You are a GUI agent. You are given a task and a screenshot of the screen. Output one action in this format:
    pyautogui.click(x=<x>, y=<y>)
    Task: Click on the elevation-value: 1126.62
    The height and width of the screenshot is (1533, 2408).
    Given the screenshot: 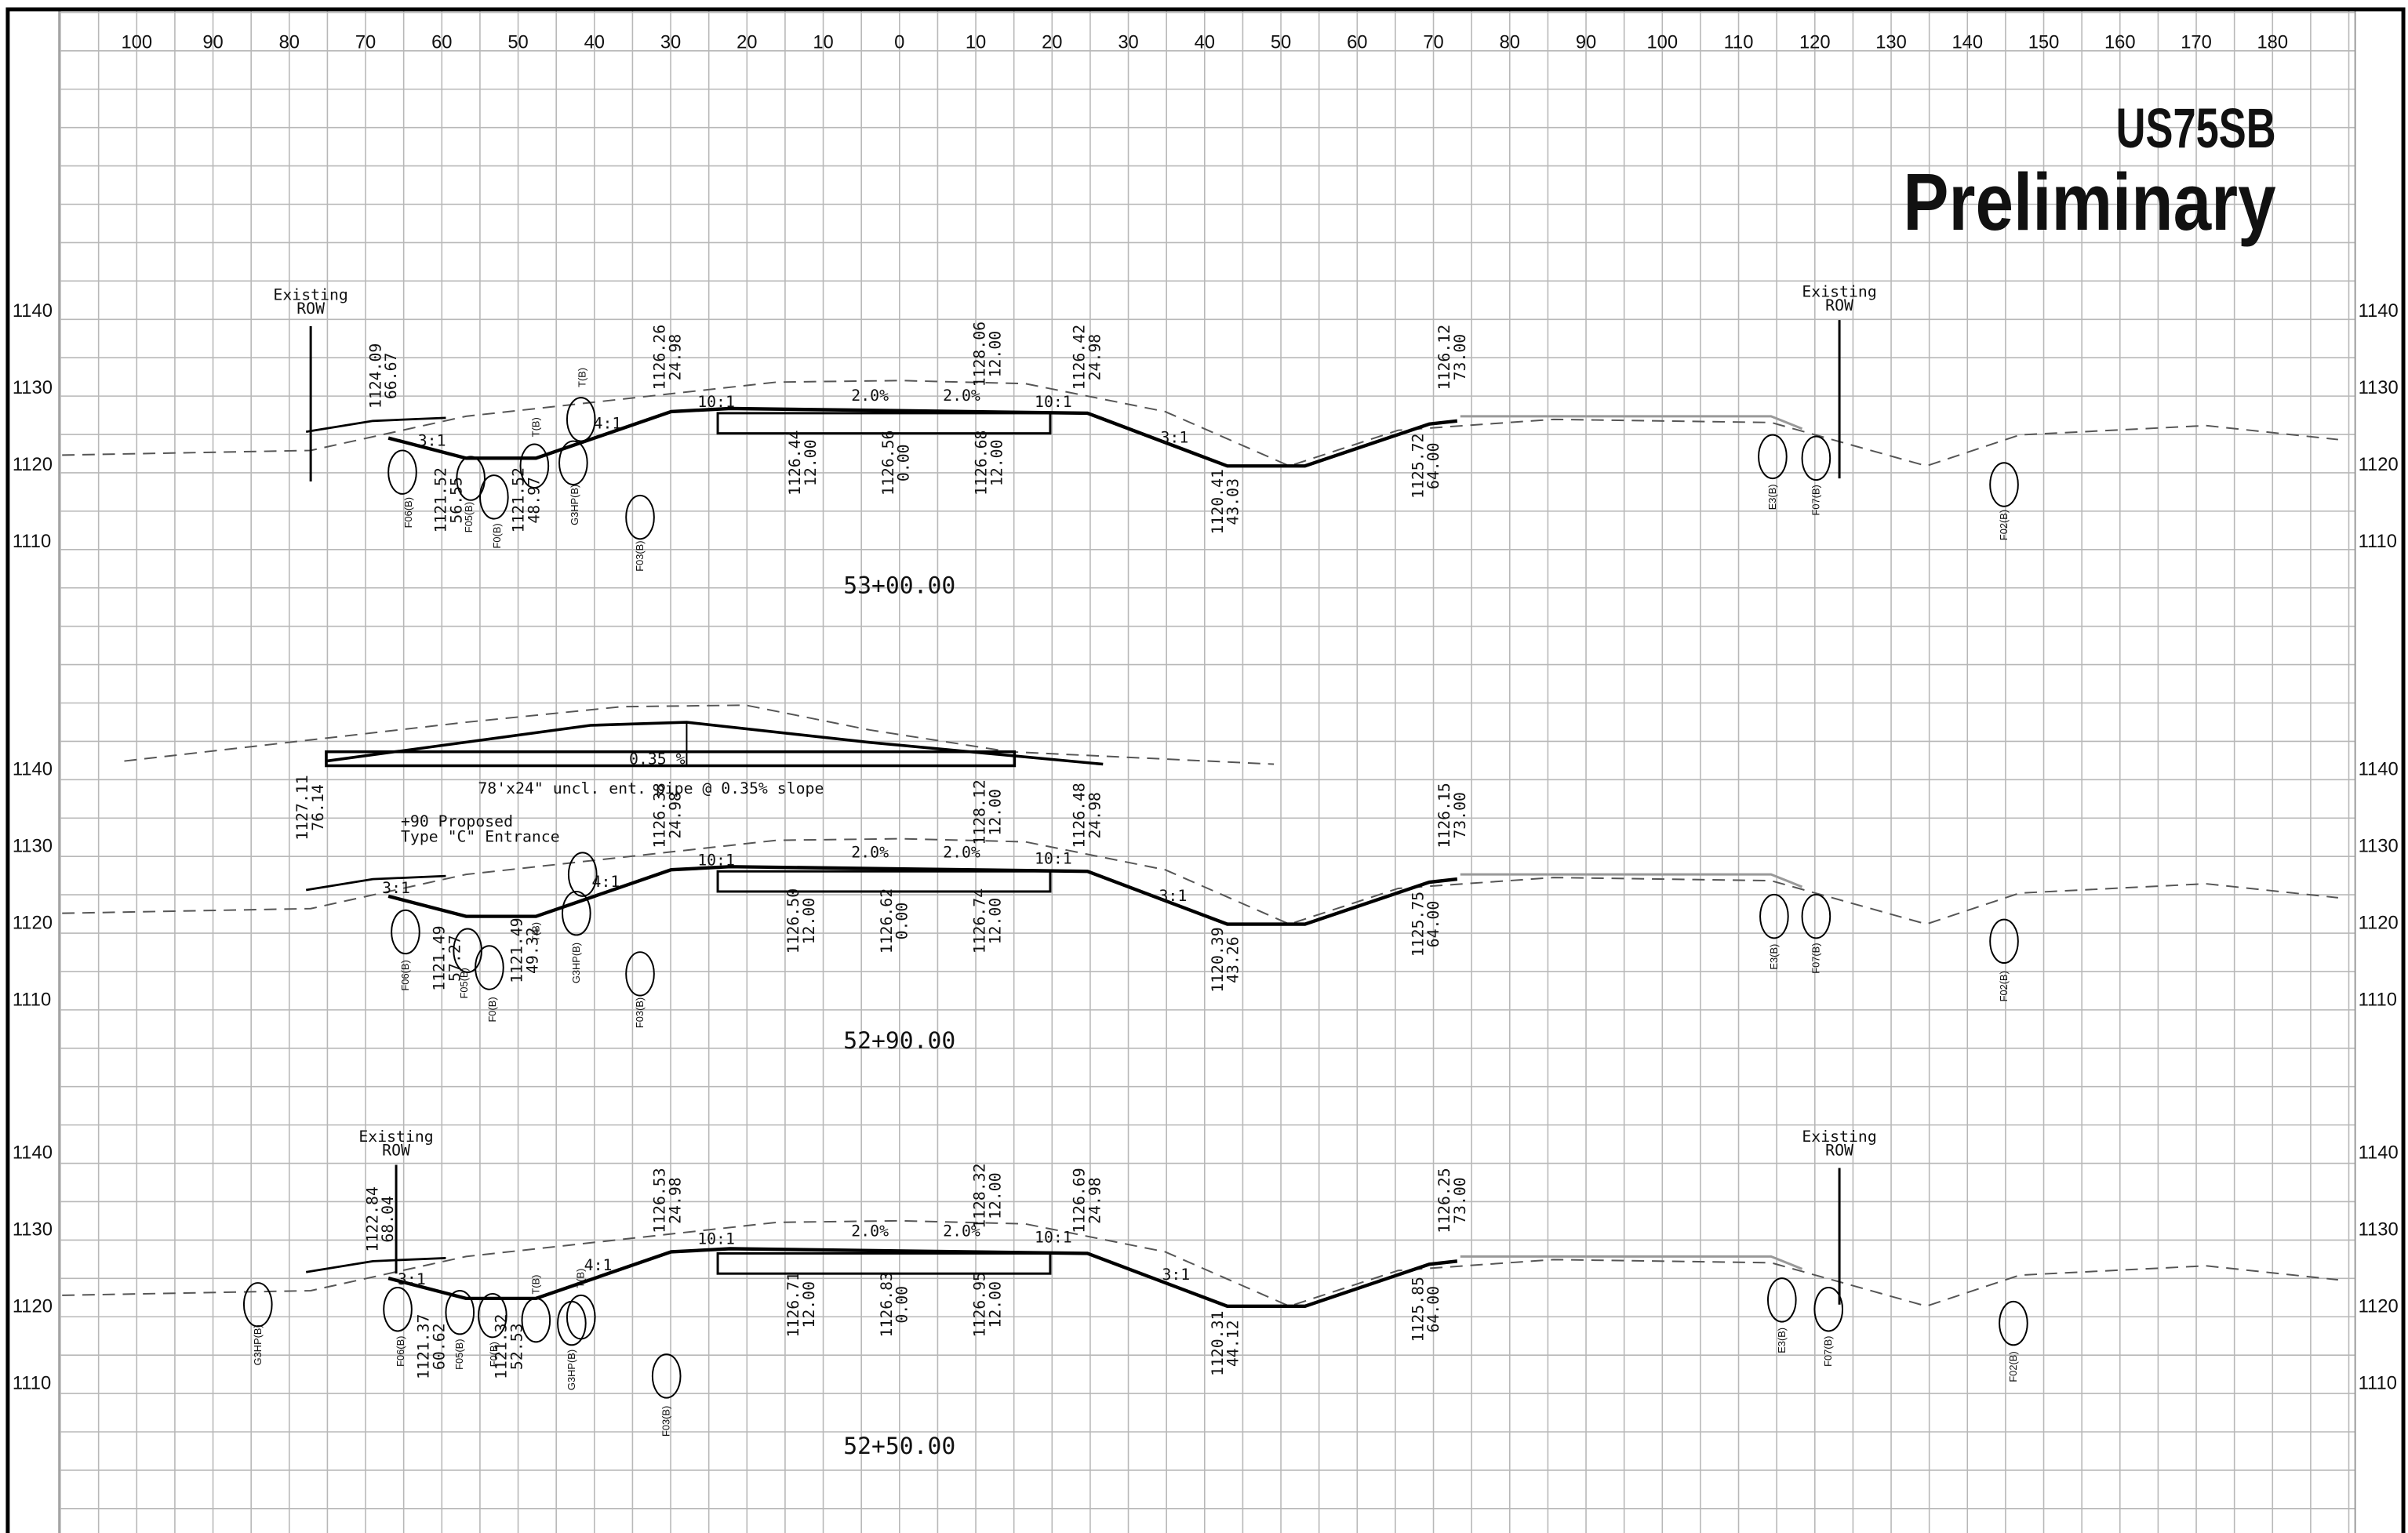 What is the action you would take?
    pyautogui.click(x=887, y=921)
    